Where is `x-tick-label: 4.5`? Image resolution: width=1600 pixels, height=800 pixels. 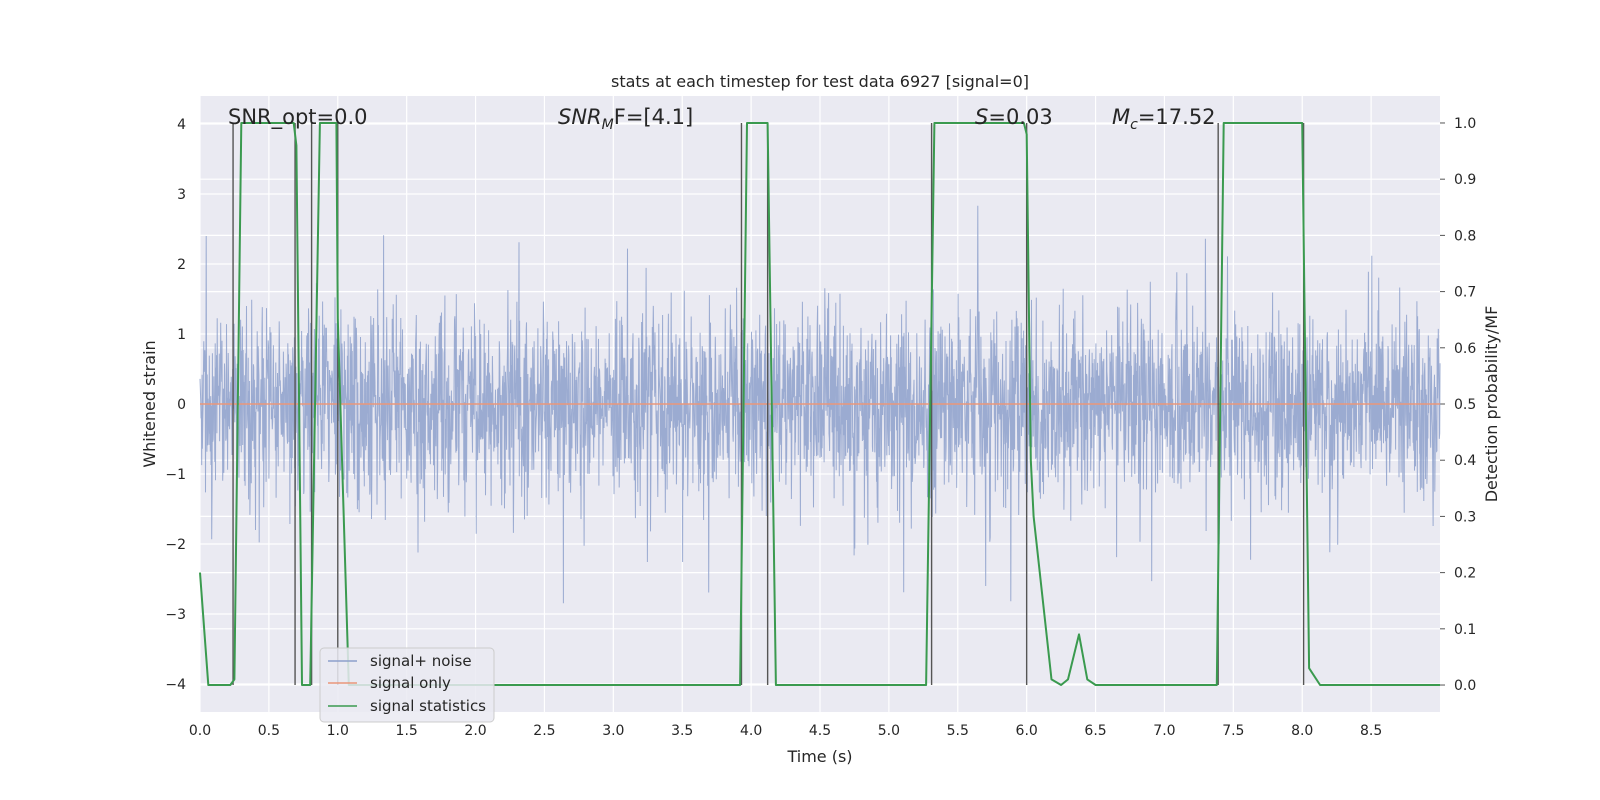
x-tick-label: 4.5 is located at coordinates (820, 731).